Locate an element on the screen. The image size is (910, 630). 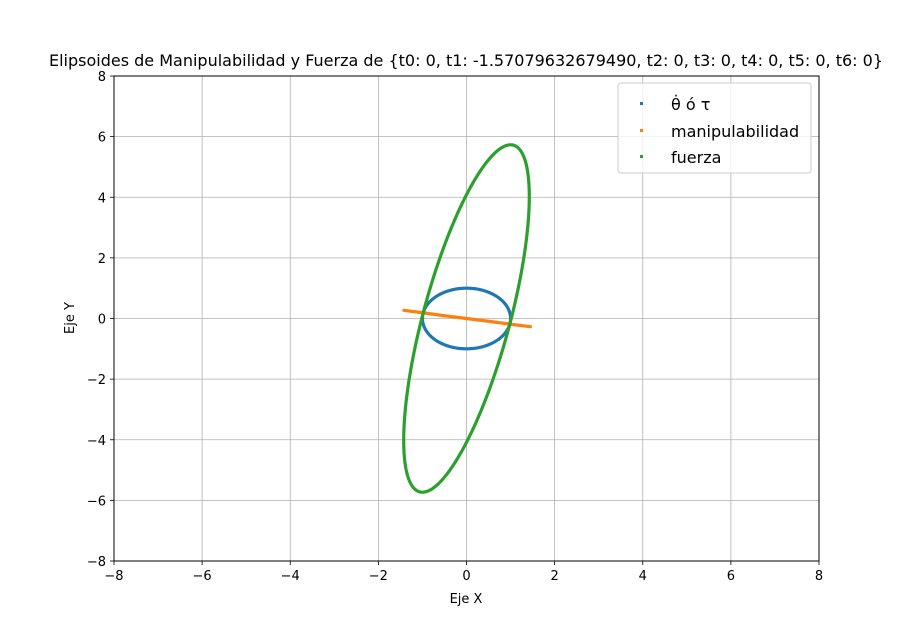
y-tick-label: −2 is located at coordinates (96, 380).